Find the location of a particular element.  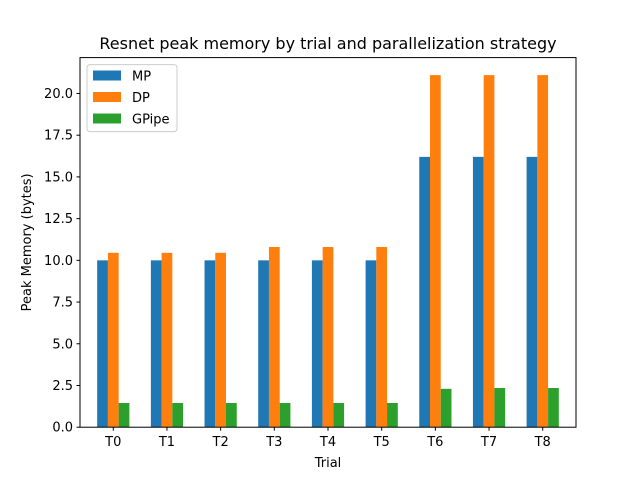

x-tick-label: T7 is located at coordinates (488, 442).